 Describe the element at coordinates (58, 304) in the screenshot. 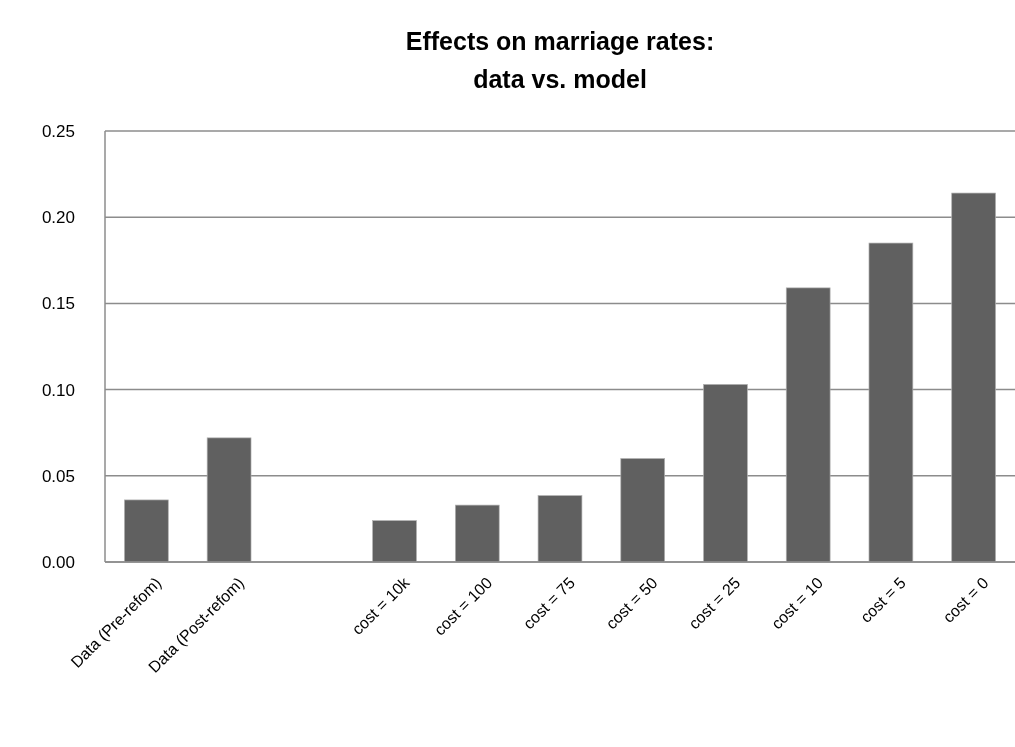

I see `y-tick-label: 0.15` at that location.